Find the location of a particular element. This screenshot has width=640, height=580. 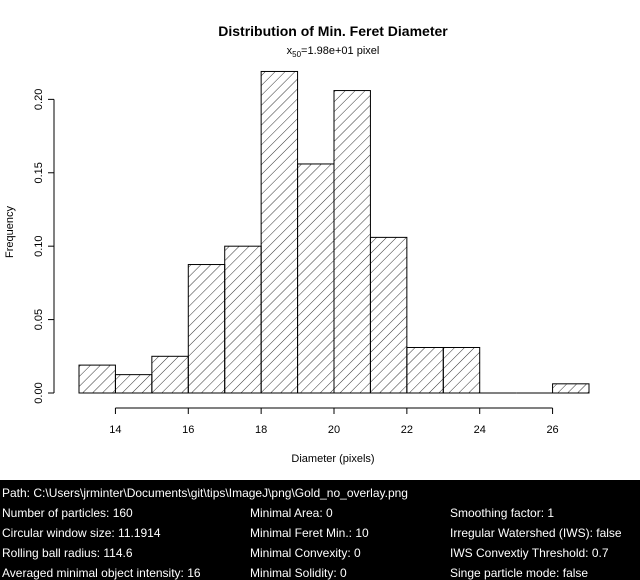

info-irregular-watershed: Irregular Watershed (IWS): false is located at coordinates (536, 533).